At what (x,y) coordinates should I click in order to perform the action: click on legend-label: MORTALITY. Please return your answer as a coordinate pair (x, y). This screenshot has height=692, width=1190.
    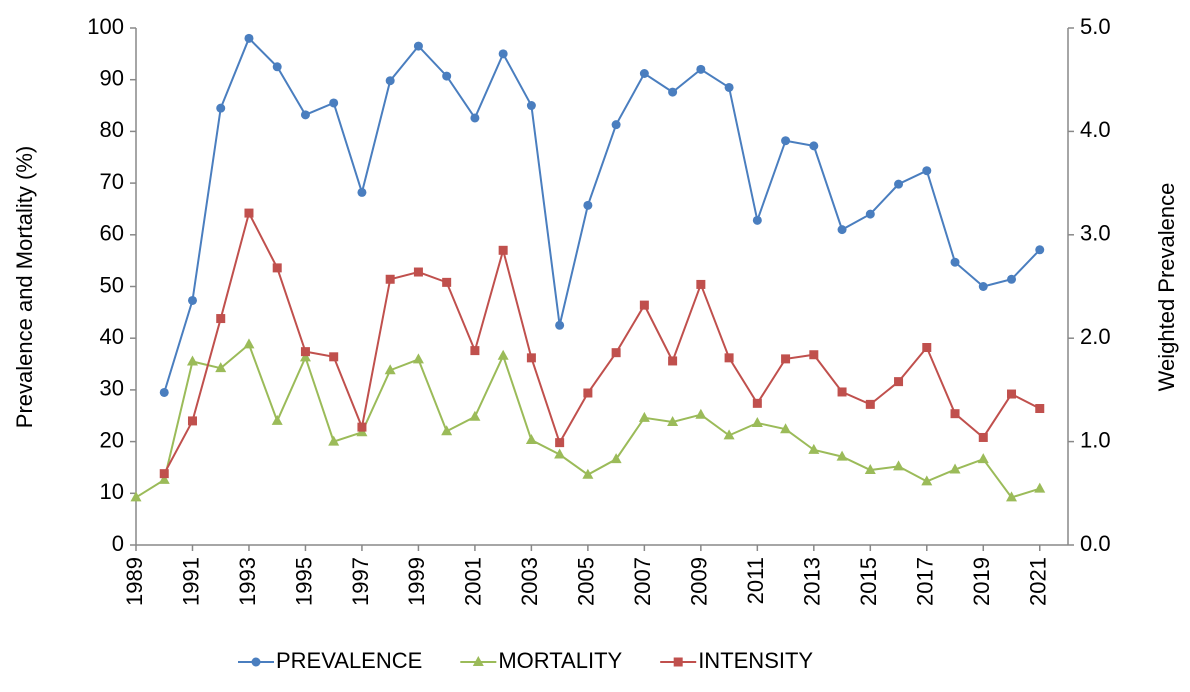
    Looking at the image, I should click on (560, 660).